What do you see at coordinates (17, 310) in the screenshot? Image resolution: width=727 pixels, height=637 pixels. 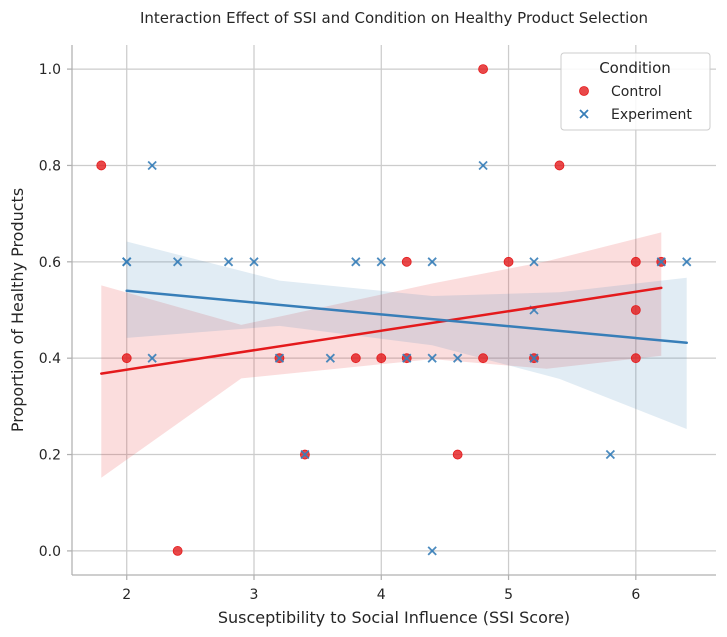 I see `y-axis-label: Proportion of Healthy Products` at bounding box center [17, 310].